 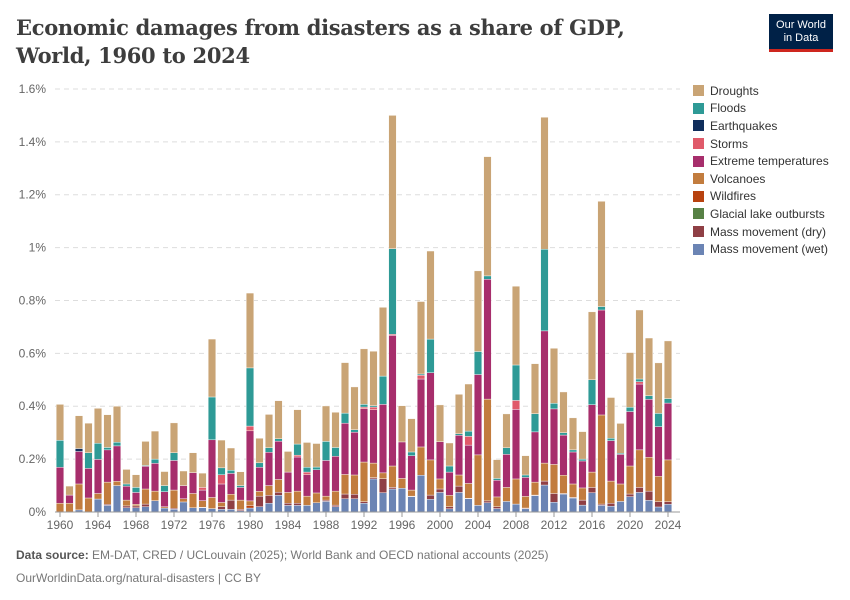 I want to click on x-tick-label: 1972, so click(x=174, y=525).